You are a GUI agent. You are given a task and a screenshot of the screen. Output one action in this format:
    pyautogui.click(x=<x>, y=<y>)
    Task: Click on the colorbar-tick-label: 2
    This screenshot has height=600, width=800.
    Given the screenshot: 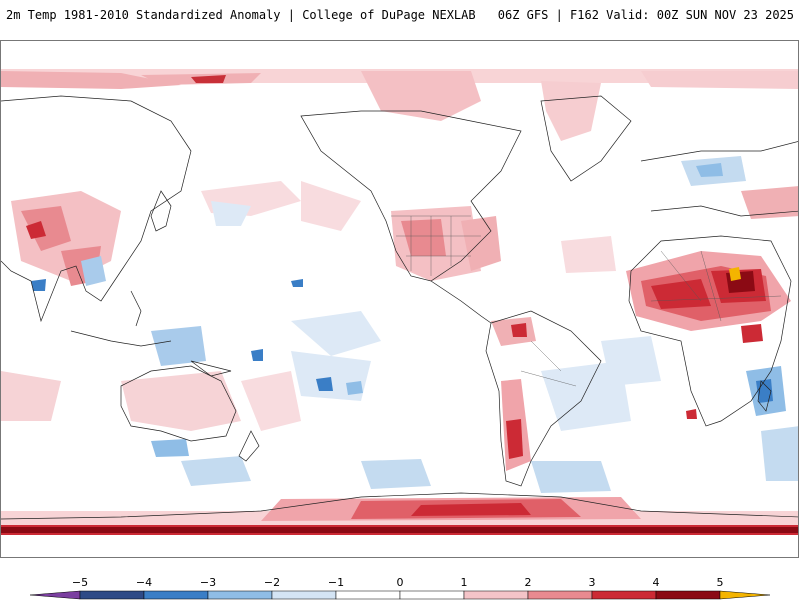 What is the action you would take?
    pyautogui.click(x=528, y=582)
    